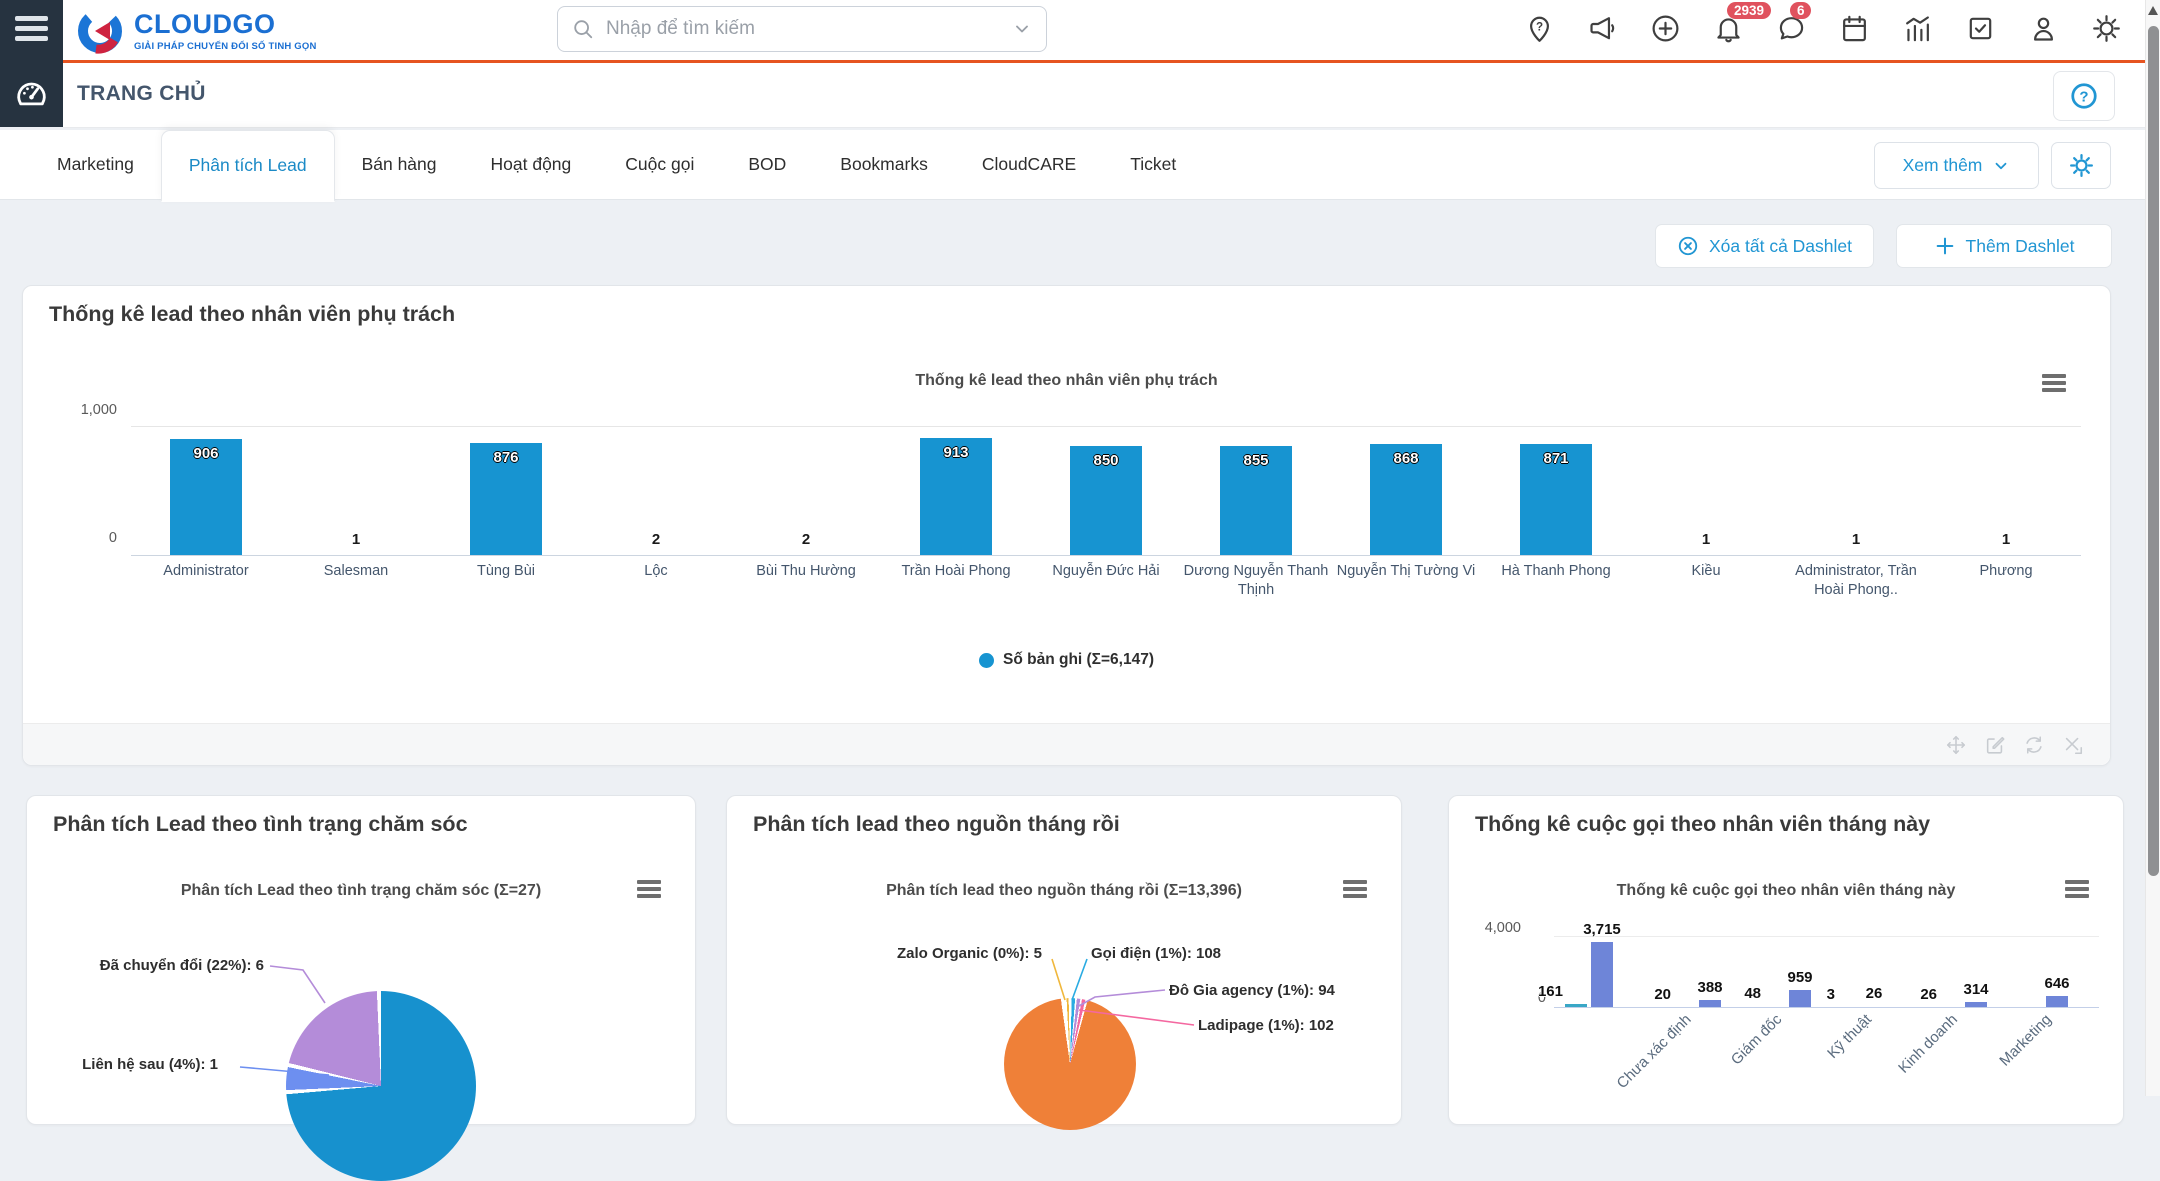 This screenshot has height=1181, width=2160. Describe the element at coordinates (260, 824) in the screenshot. I see `dashlet-title: Phân tích Lead theo tình trạng chăm sóc` at that location.